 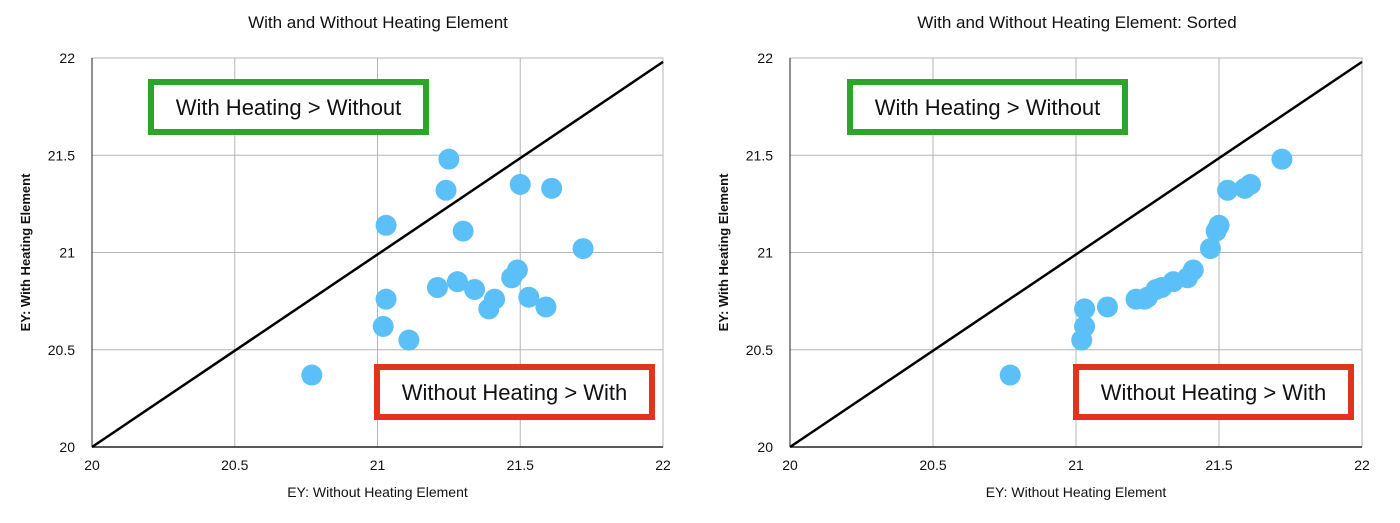 What do you see at coordinates (378, 22) in the screenshot?
I see `chart-title: With and Without Heating Element` at bounding box center [378, 22].